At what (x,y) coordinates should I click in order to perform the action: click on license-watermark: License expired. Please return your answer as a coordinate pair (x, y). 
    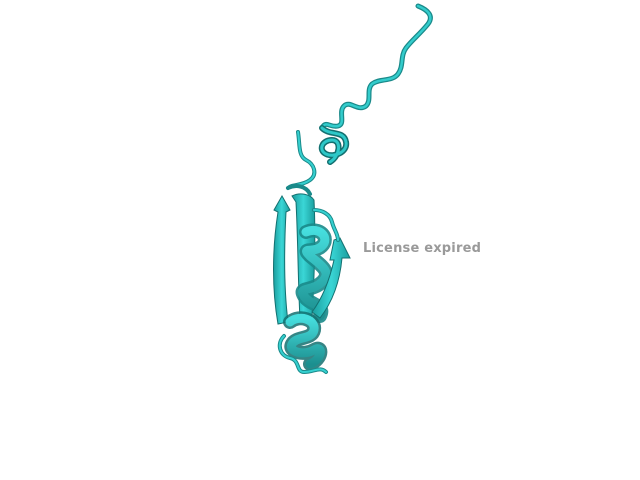
    Looking at the image, I should click on (422, 248).